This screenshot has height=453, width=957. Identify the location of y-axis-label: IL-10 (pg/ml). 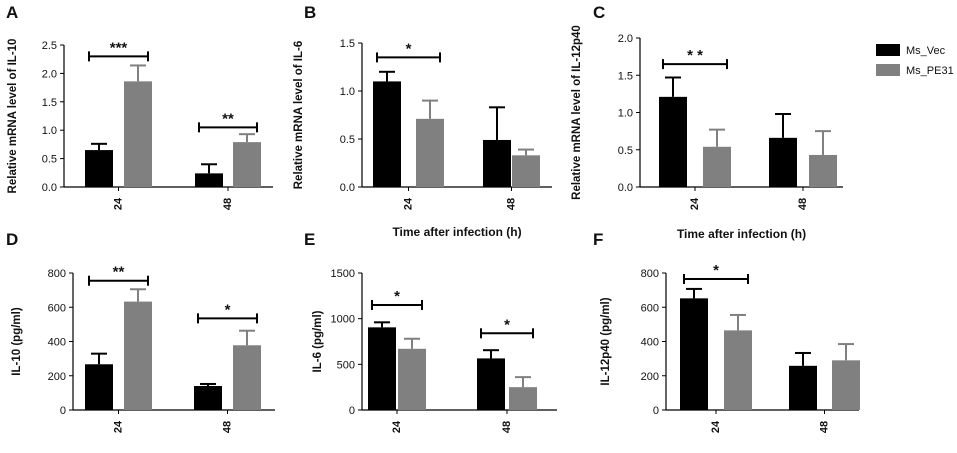
(17, 341).